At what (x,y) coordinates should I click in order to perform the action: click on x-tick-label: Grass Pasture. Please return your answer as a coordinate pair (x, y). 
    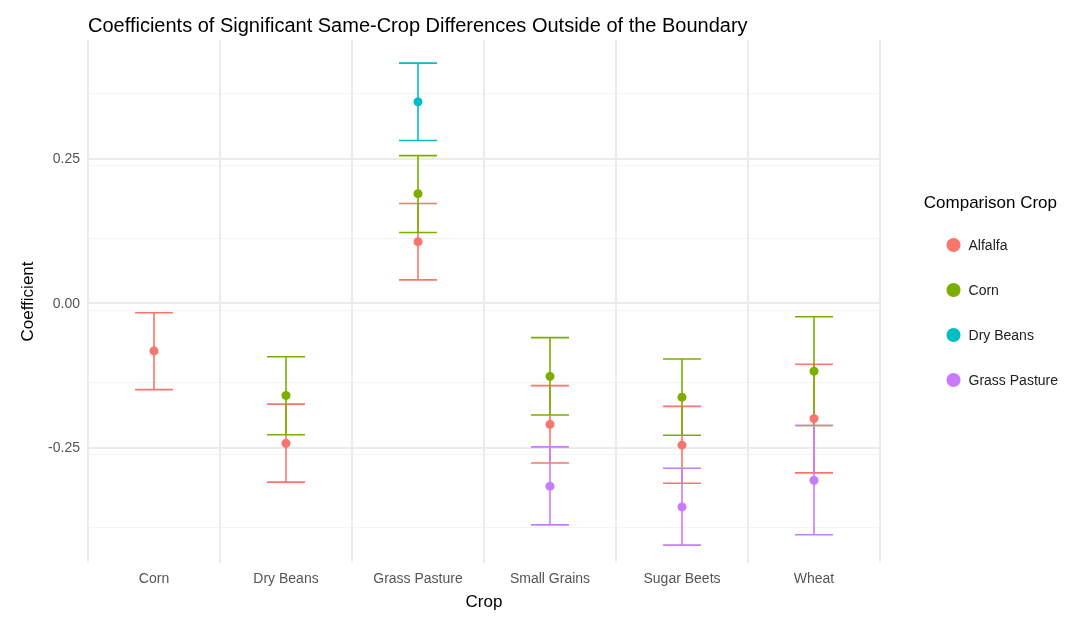
    Looking at the image, I should click on (418, 578).